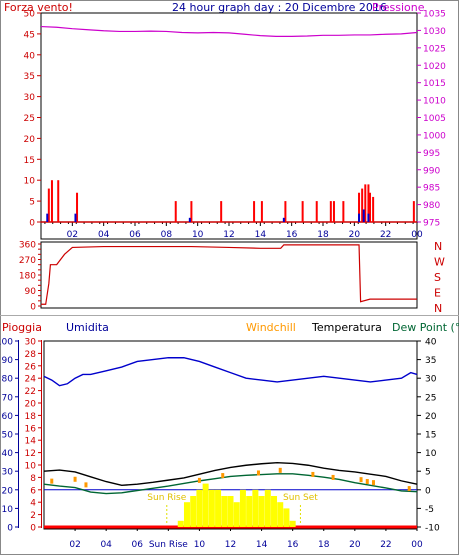 This screenshot has width=459, height=555. Describe the element at coordinates (31, 355) in the screenshot. I see `rain-tick-label: 28` at that location.